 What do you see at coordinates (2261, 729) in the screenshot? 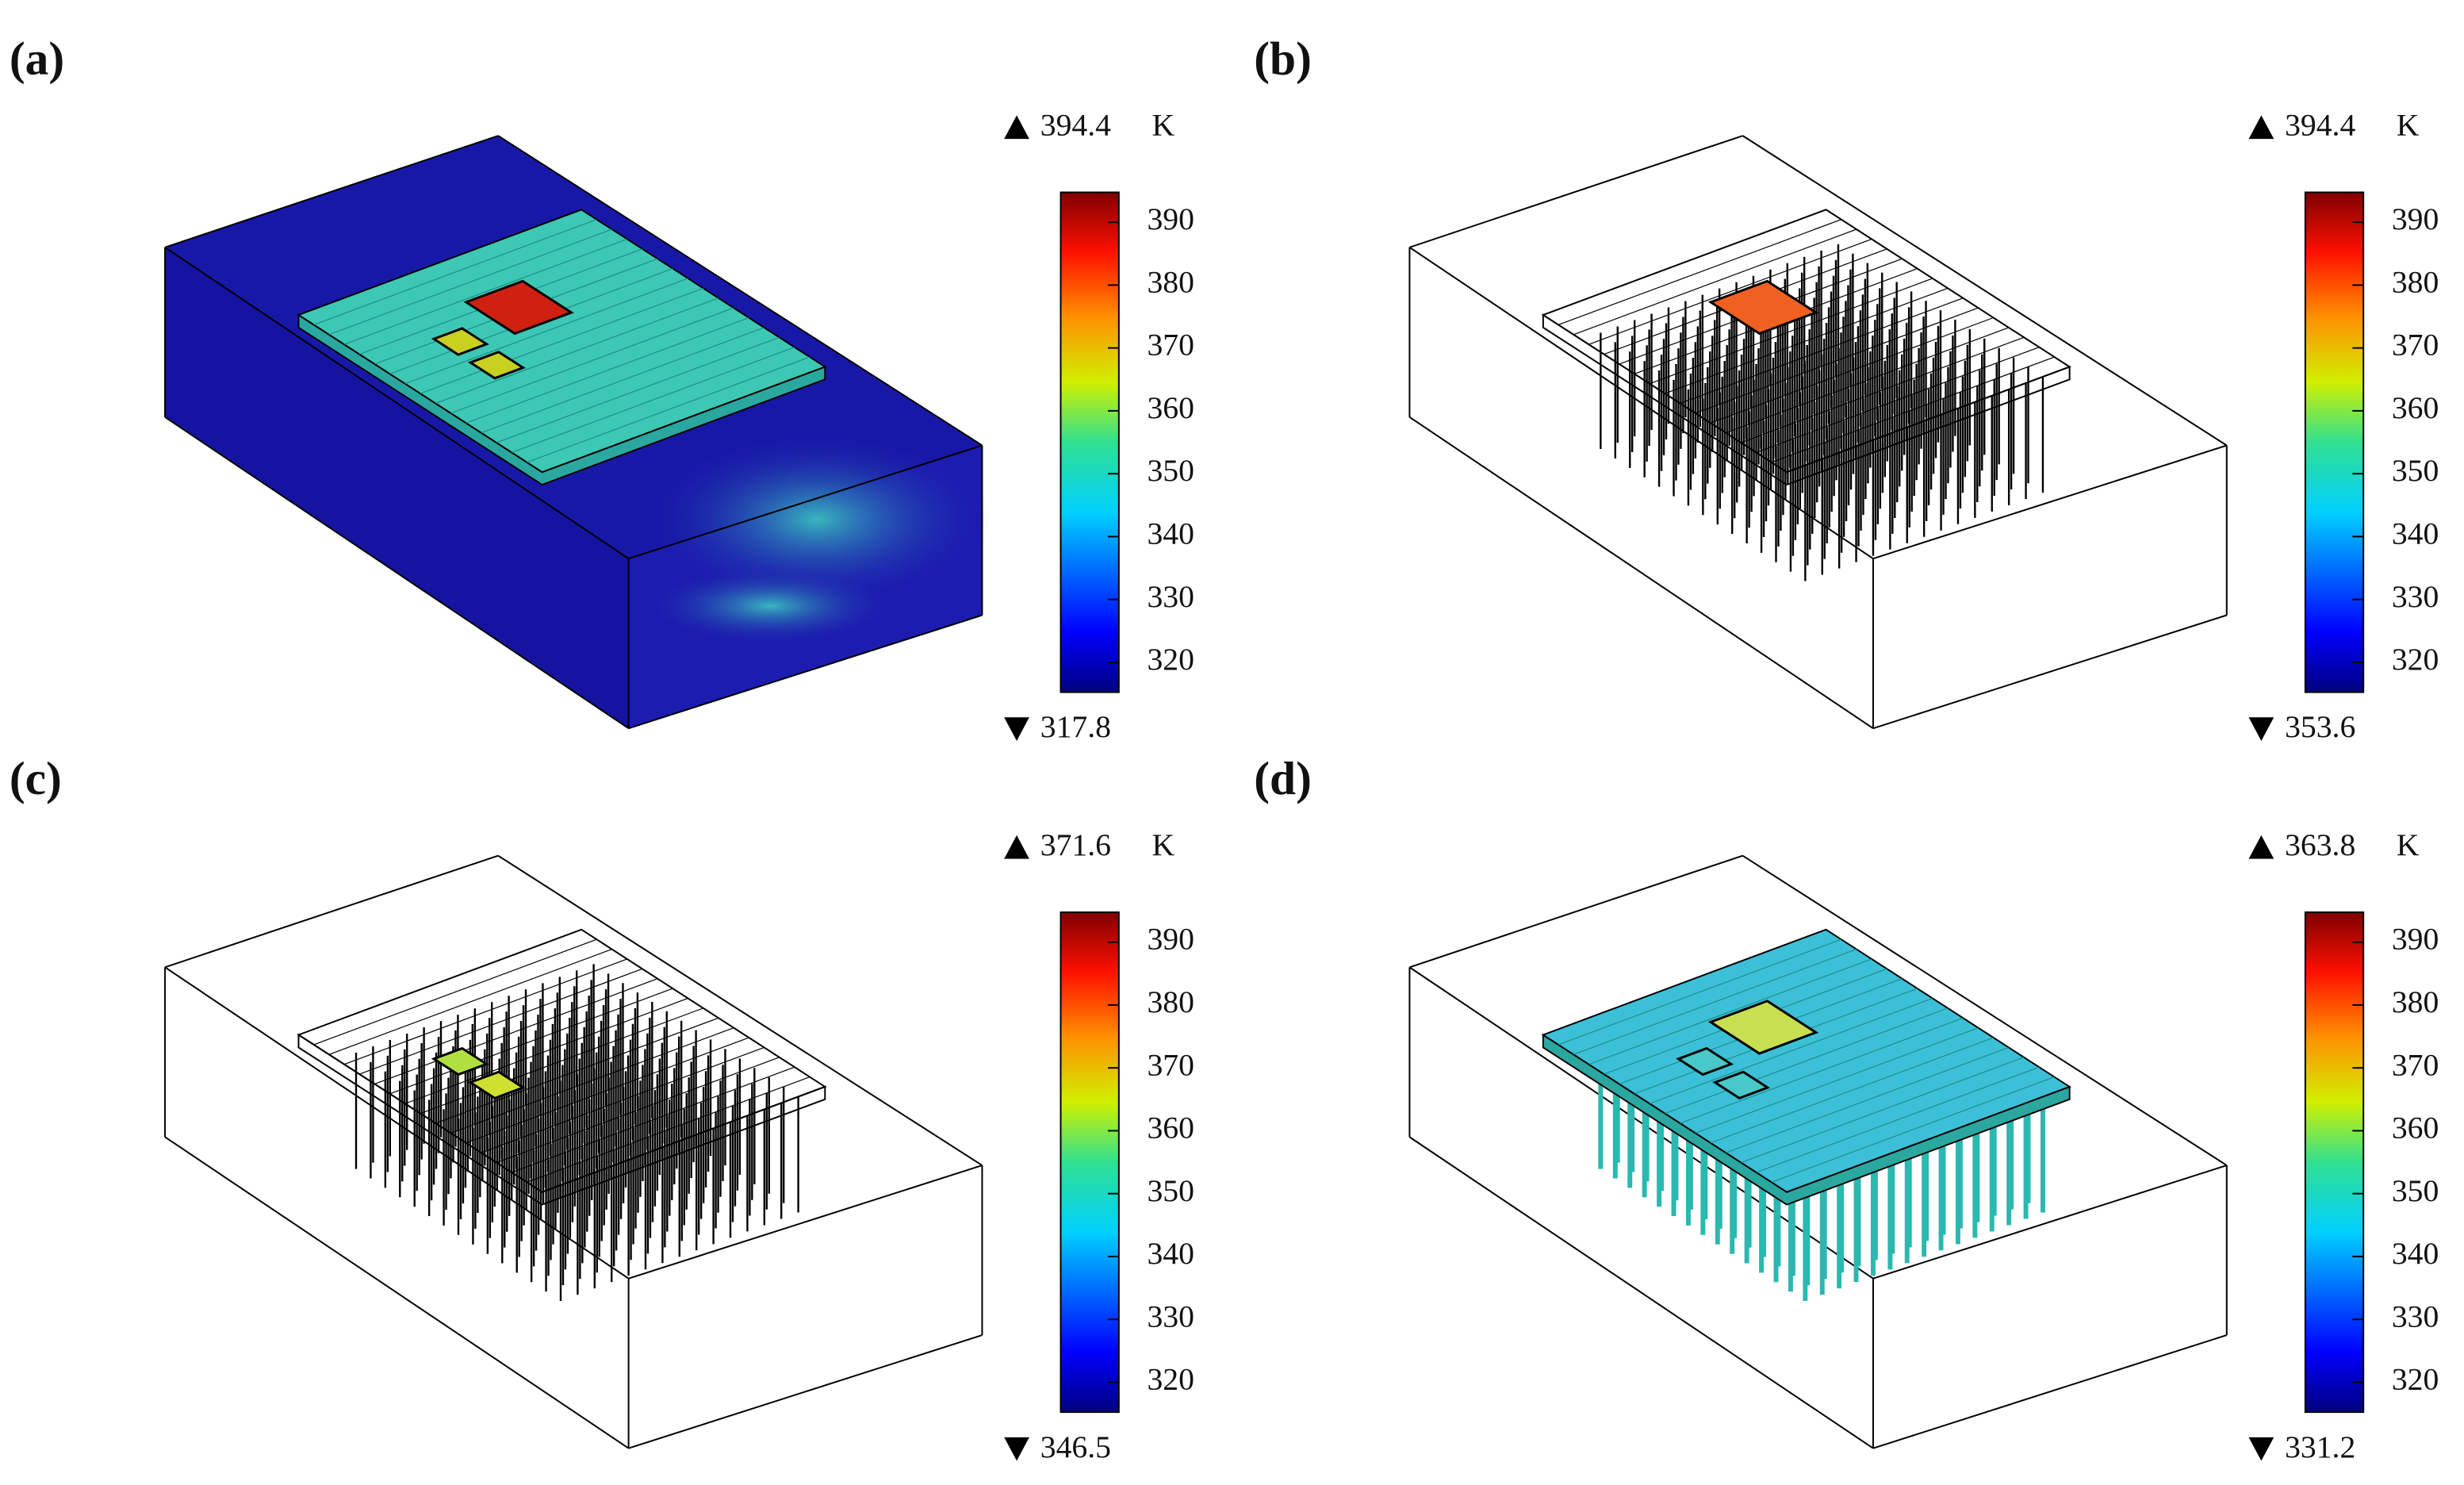
I see `min-marker` at bounding box center [2261, 729].